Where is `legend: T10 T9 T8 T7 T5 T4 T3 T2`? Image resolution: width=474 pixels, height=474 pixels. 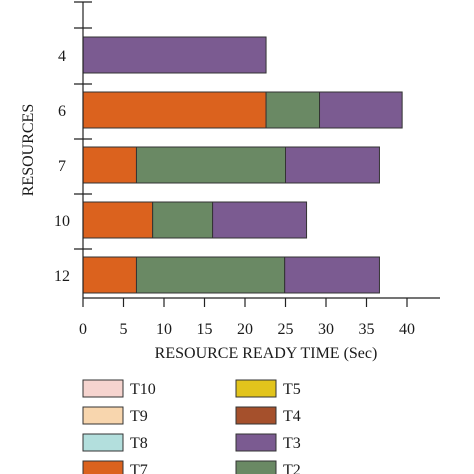
legend: T10 T9 T8 T7 T5 T4 T3 T2 is located at coordinates (191, 426).